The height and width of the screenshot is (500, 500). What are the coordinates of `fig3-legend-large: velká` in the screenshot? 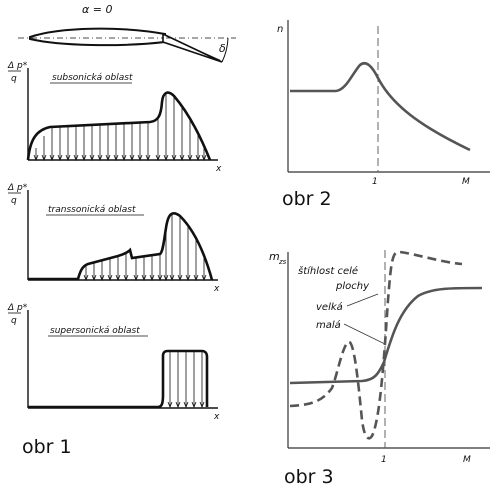 It's located at (329, 307).